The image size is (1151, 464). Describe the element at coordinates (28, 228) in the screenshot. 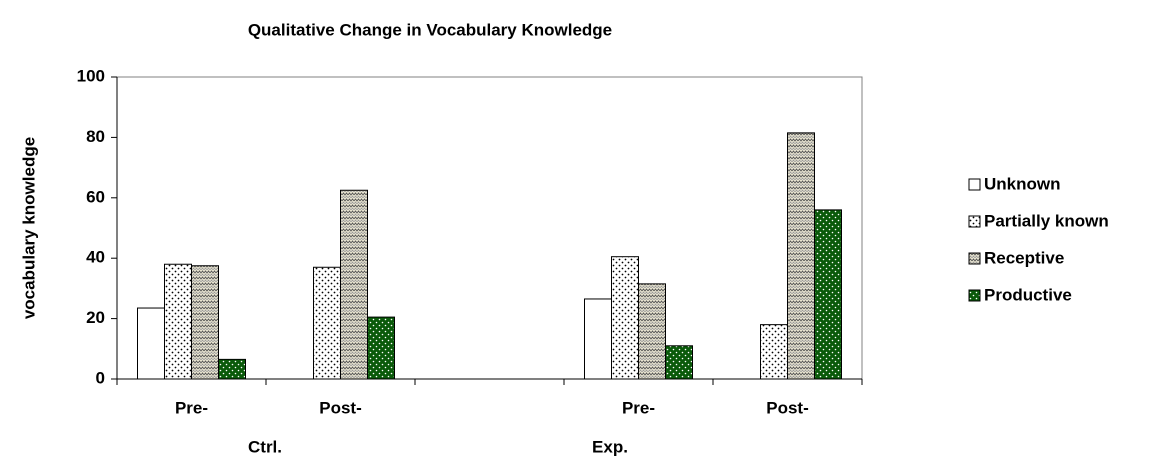

I see `y-axis-label: vocabulary knowledge` at that location.